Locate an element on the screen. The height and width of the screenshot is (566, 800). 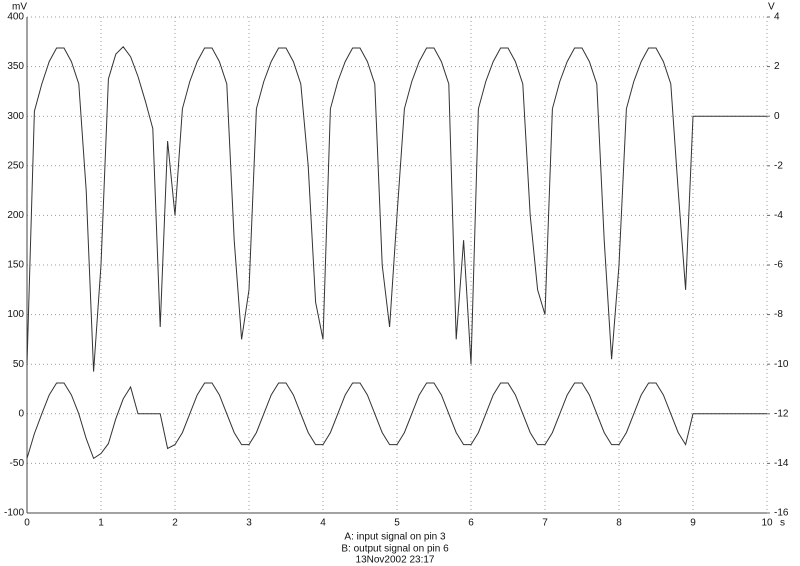
y2-tick-label: -8 is located at coordinates (778, 314).